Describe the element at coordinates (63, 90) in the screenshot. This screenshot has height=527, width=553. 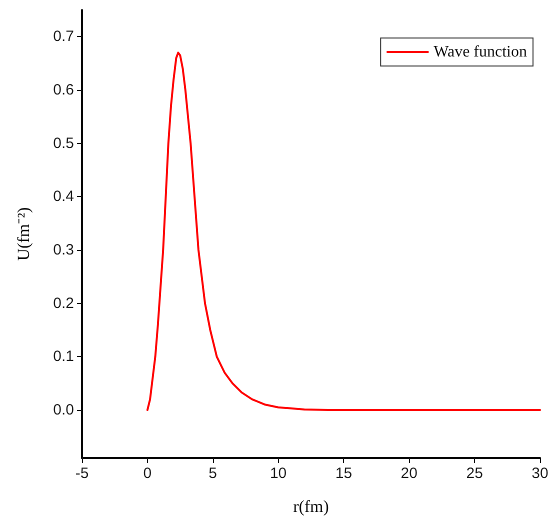
I see `y-tick-label: 0.6` at that location.